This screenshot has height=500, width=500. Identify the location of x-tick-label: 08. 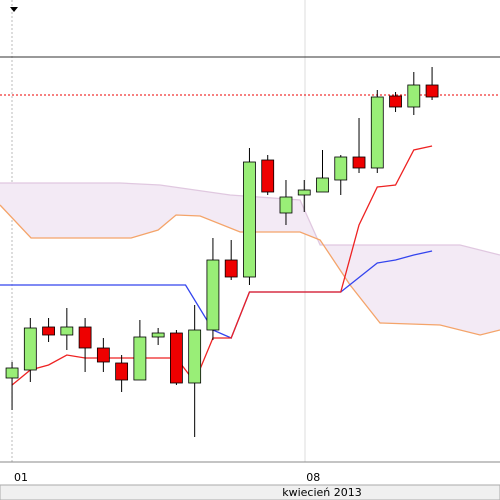
(313, 477).